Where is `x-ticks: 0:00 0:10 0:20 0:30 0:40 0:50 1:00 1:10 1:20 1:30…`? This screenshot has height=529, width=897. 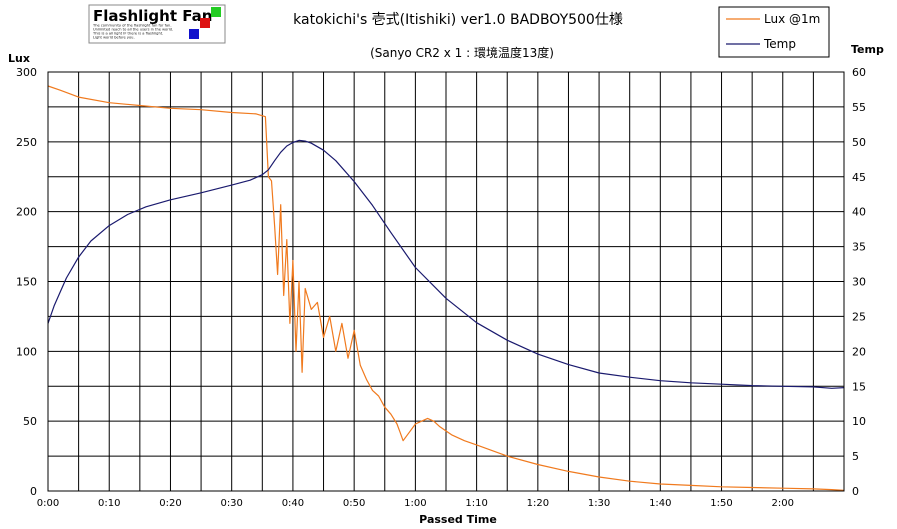
x-ticks: 0:00 0:10 0:20 0:30 0:40 0:50 1:00 1:10 1:20 1:30… is located at coordinates (415, 503).